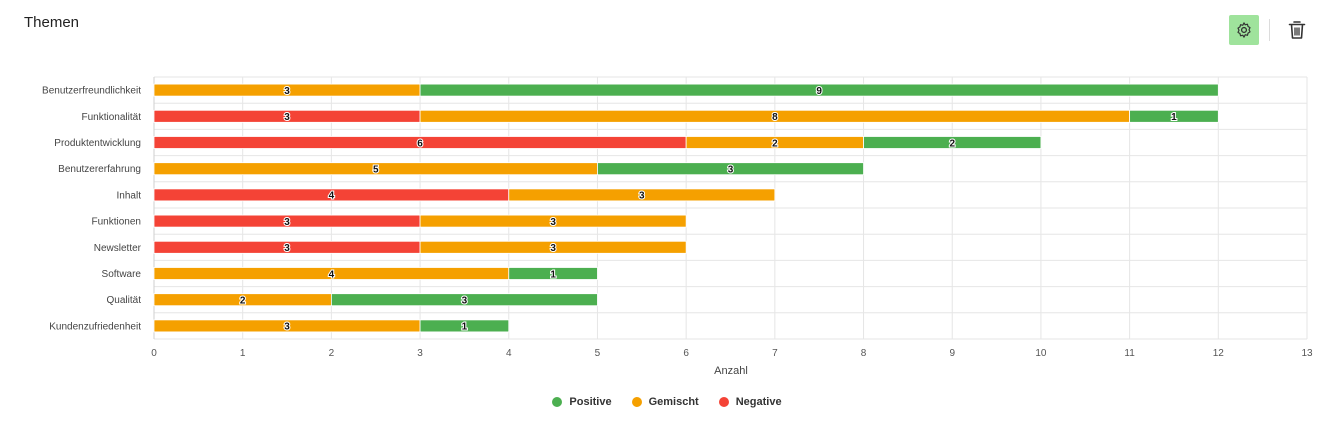 The width and height of the screenshot is (1334, 440). Describe the element at coordinates (1129, 353) in the screenshot. I see `x-tick-label: 11` at that location.